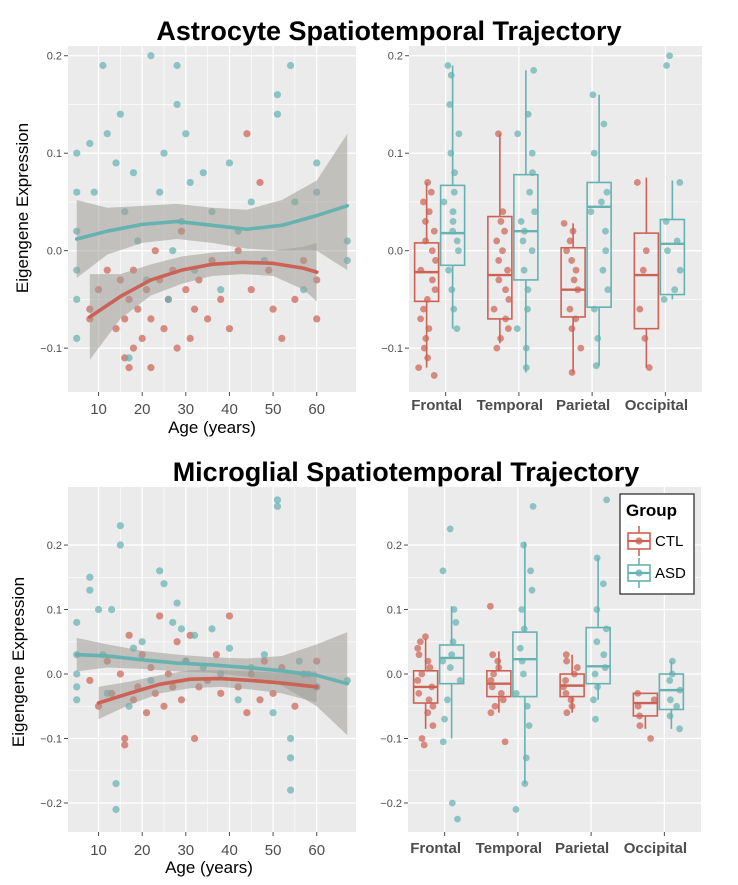 This screenshot has height=885, width=738. I want to click on micro-box-ctl-parietal, so click(572, 684).